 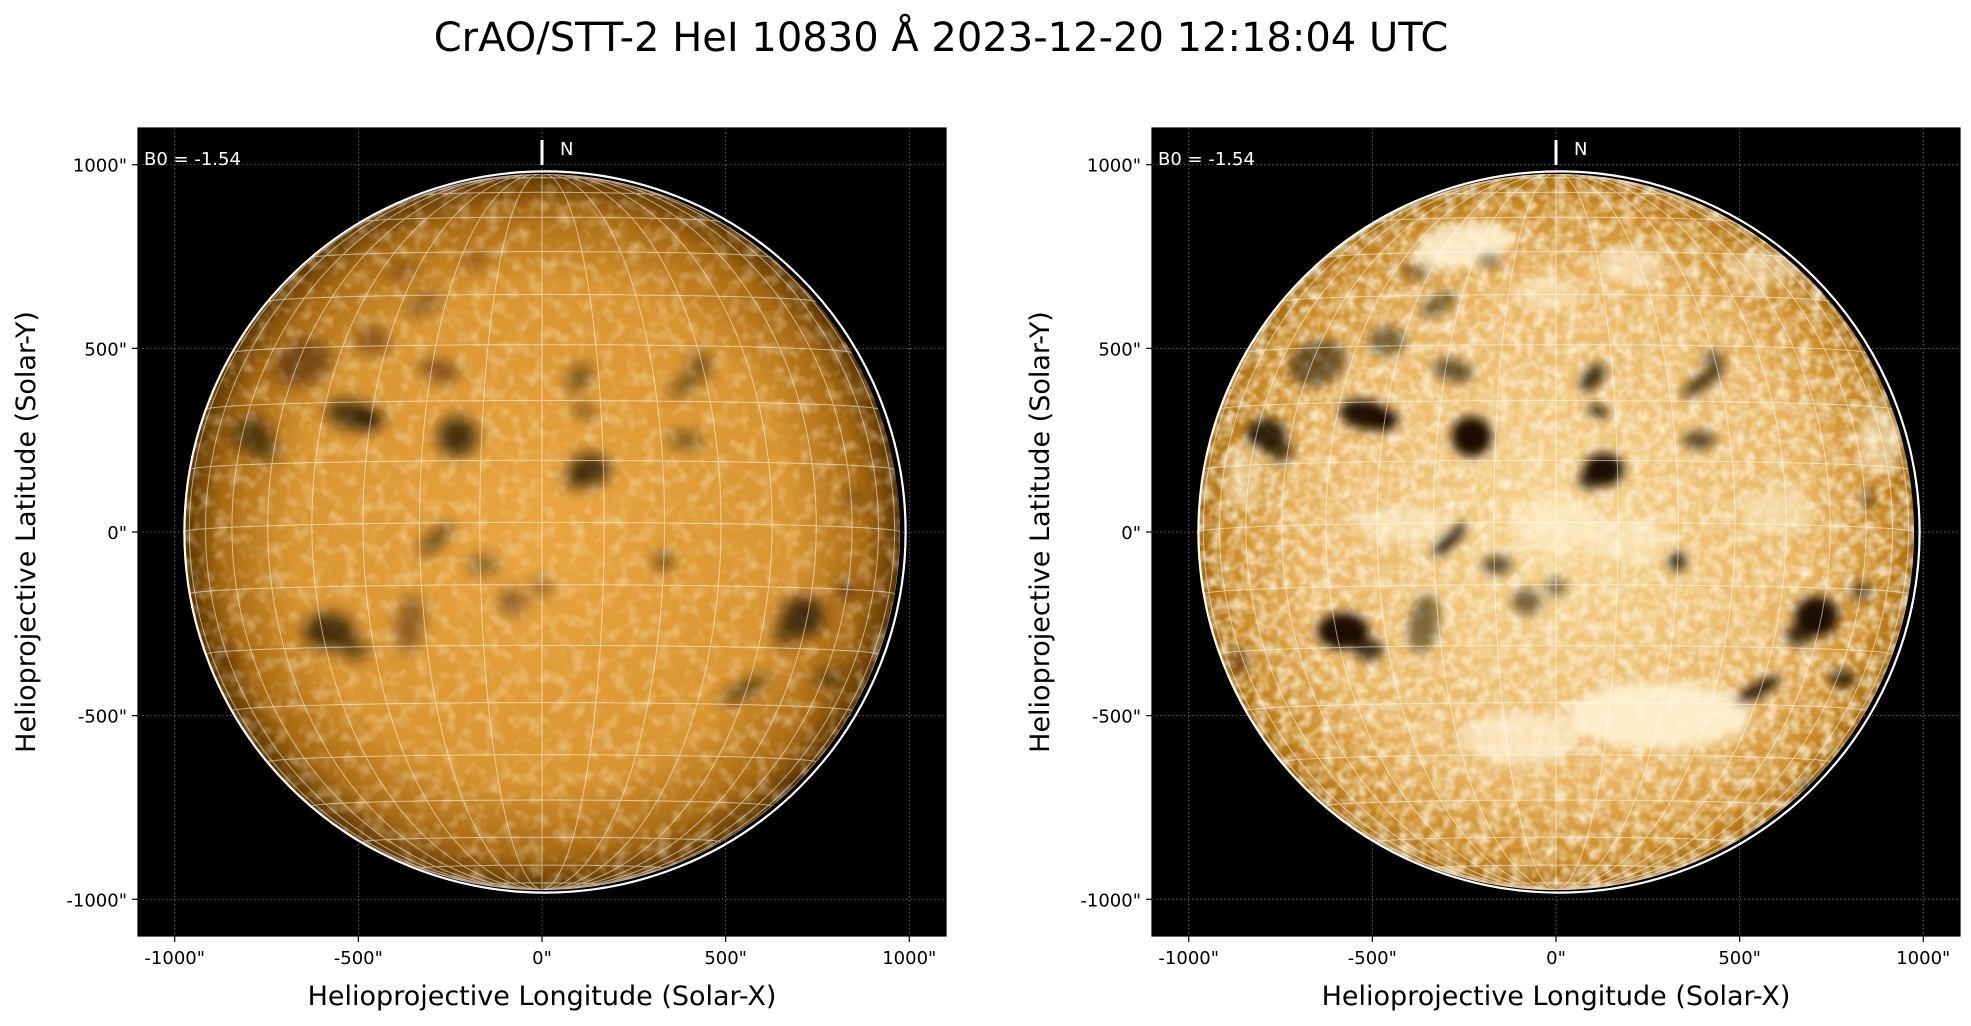 I want to click on b0-label: B0 = -1.54, so click(x=1206, y=159).